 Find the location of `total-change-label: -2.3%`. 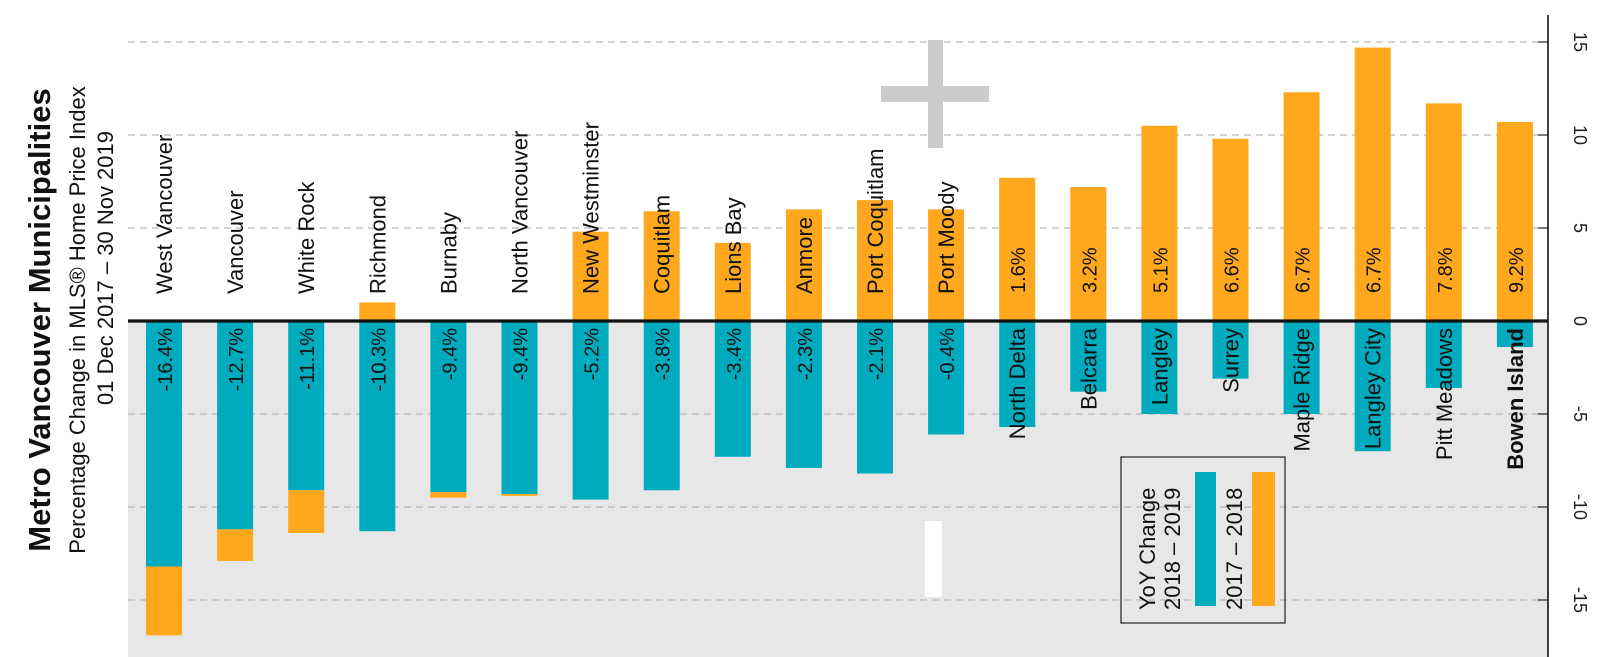

total-change-label: -2.3% is located at coordinates (806, 354).